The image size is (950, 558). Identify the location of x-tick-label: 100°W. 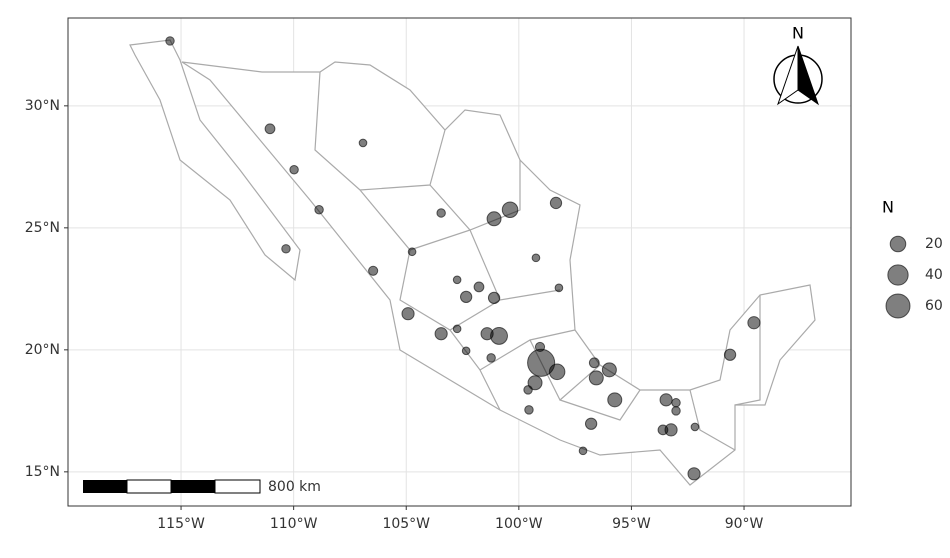
(519, 524).